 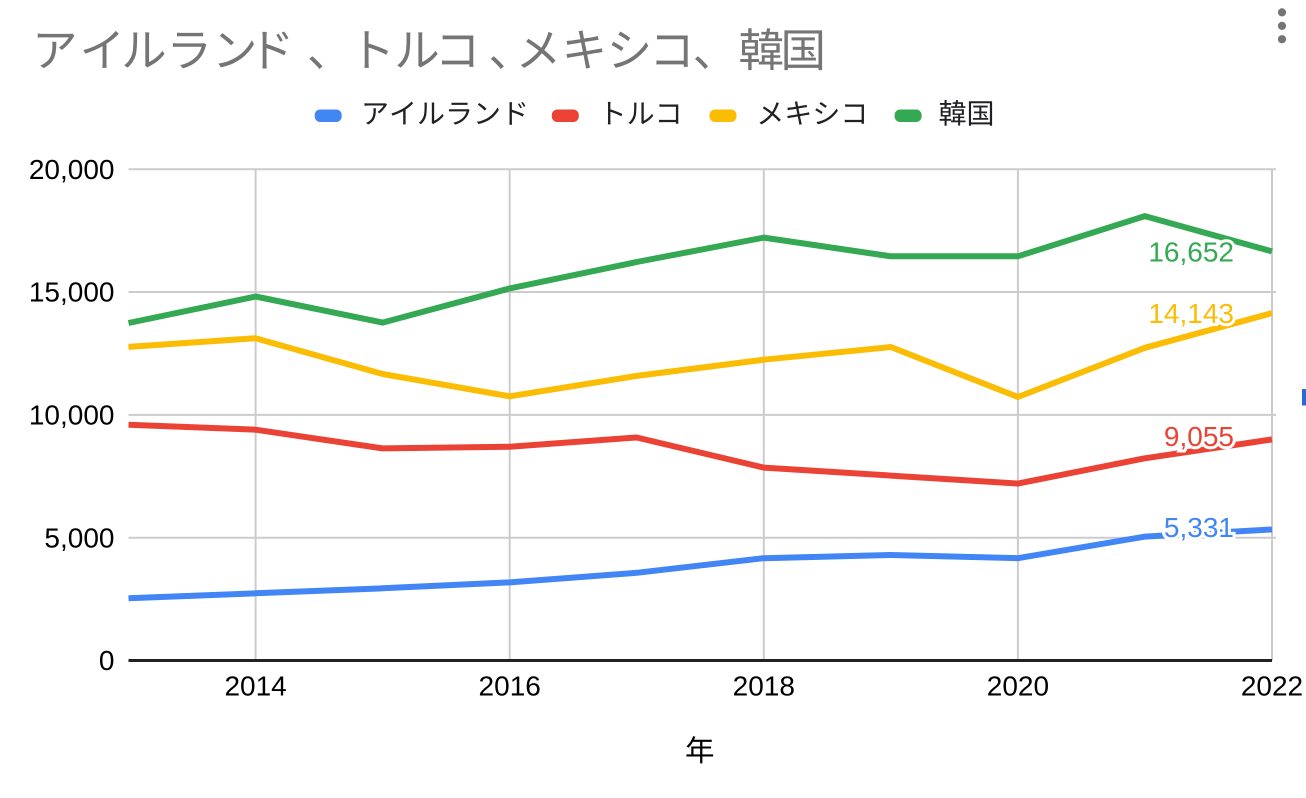 I want to click on svg-text: 2022, so click(x=1272, y=686).